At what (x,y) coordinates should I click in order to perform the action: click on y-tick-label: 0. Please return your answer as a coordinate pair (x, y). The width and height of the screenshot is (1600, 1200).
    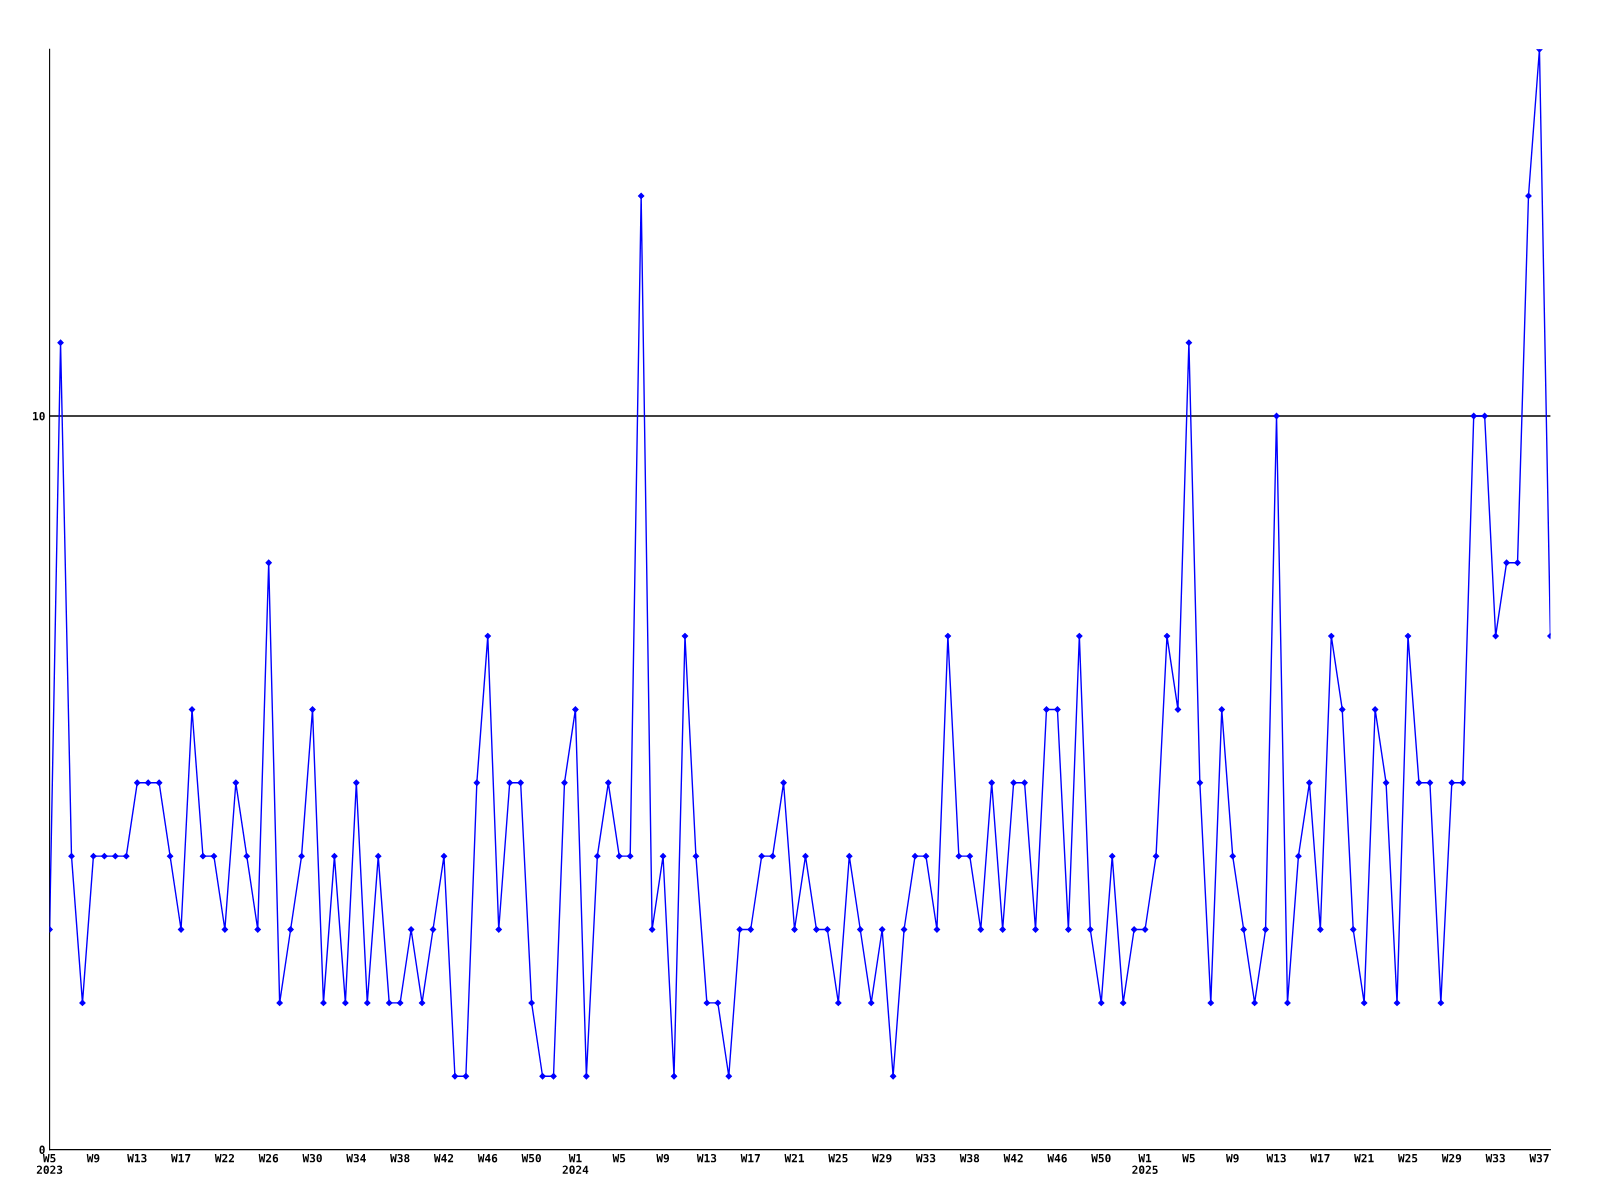
    Looking at the image, I should click on (42, 1149).